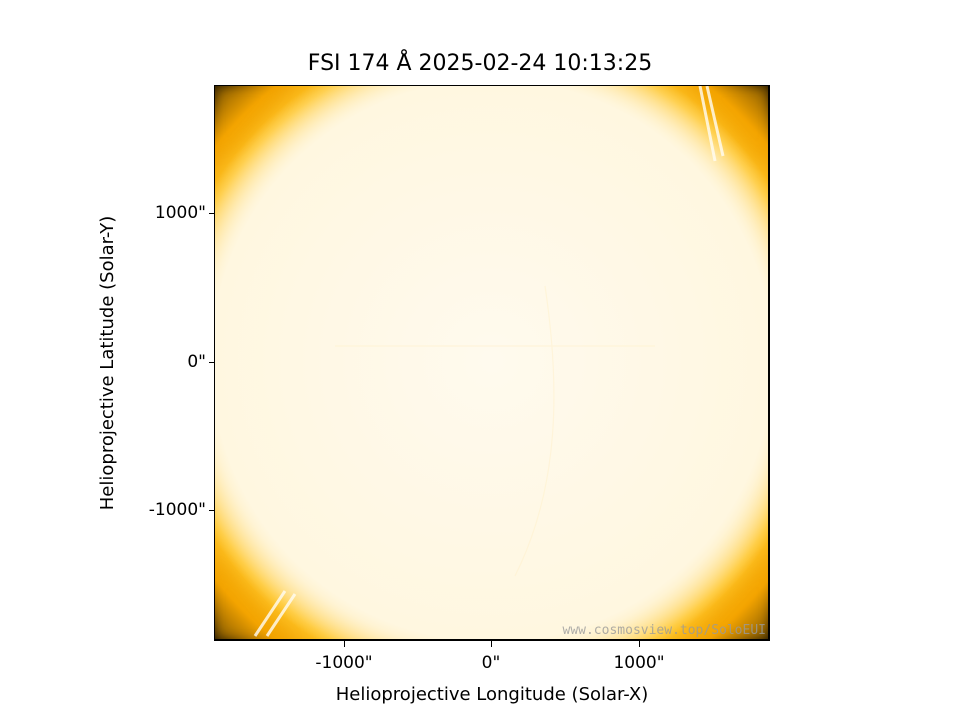 The width and height of the screenshot is (960, 720). What do you see at coordinates (107, 363) in the screenshot?
I see `y-axis-label: Helioprojective Latitude (Solar-Y)` at bounding box center [107, 363].